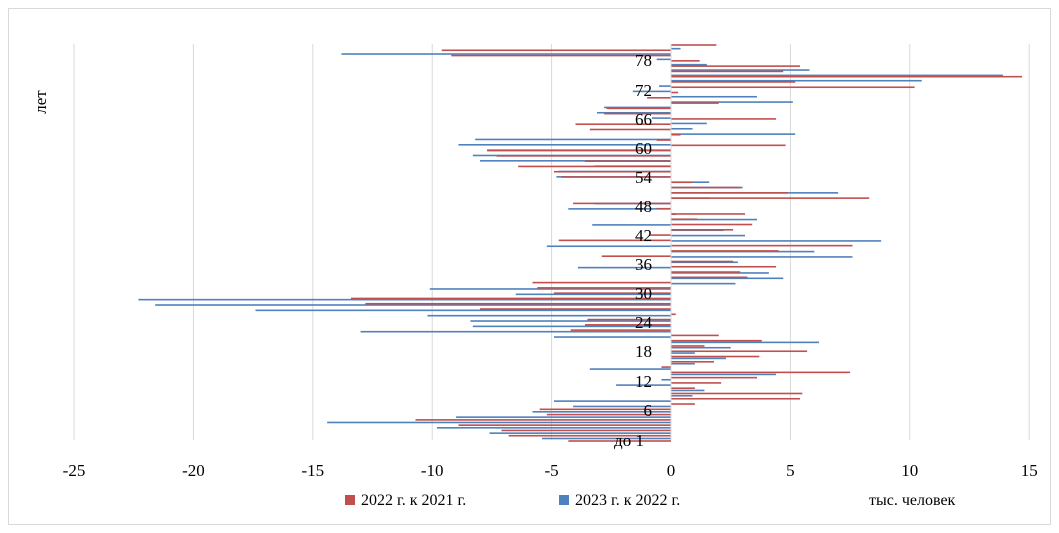 Image resolution: width=1059 pixels, height=533 pixels. Describe the element at coordinates (643, 148) in the screenshot. I see `category-label: 60` at that location.